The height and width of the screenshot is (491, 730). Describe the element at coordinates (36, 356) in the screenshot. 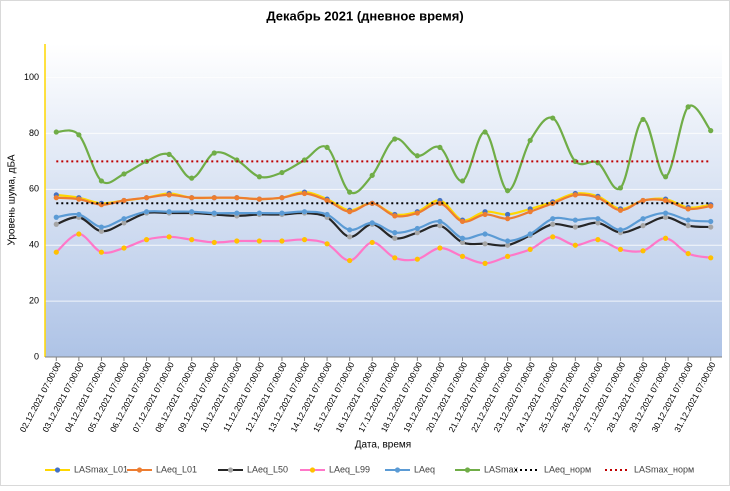

I see `y-tick-label: 0` at that location.